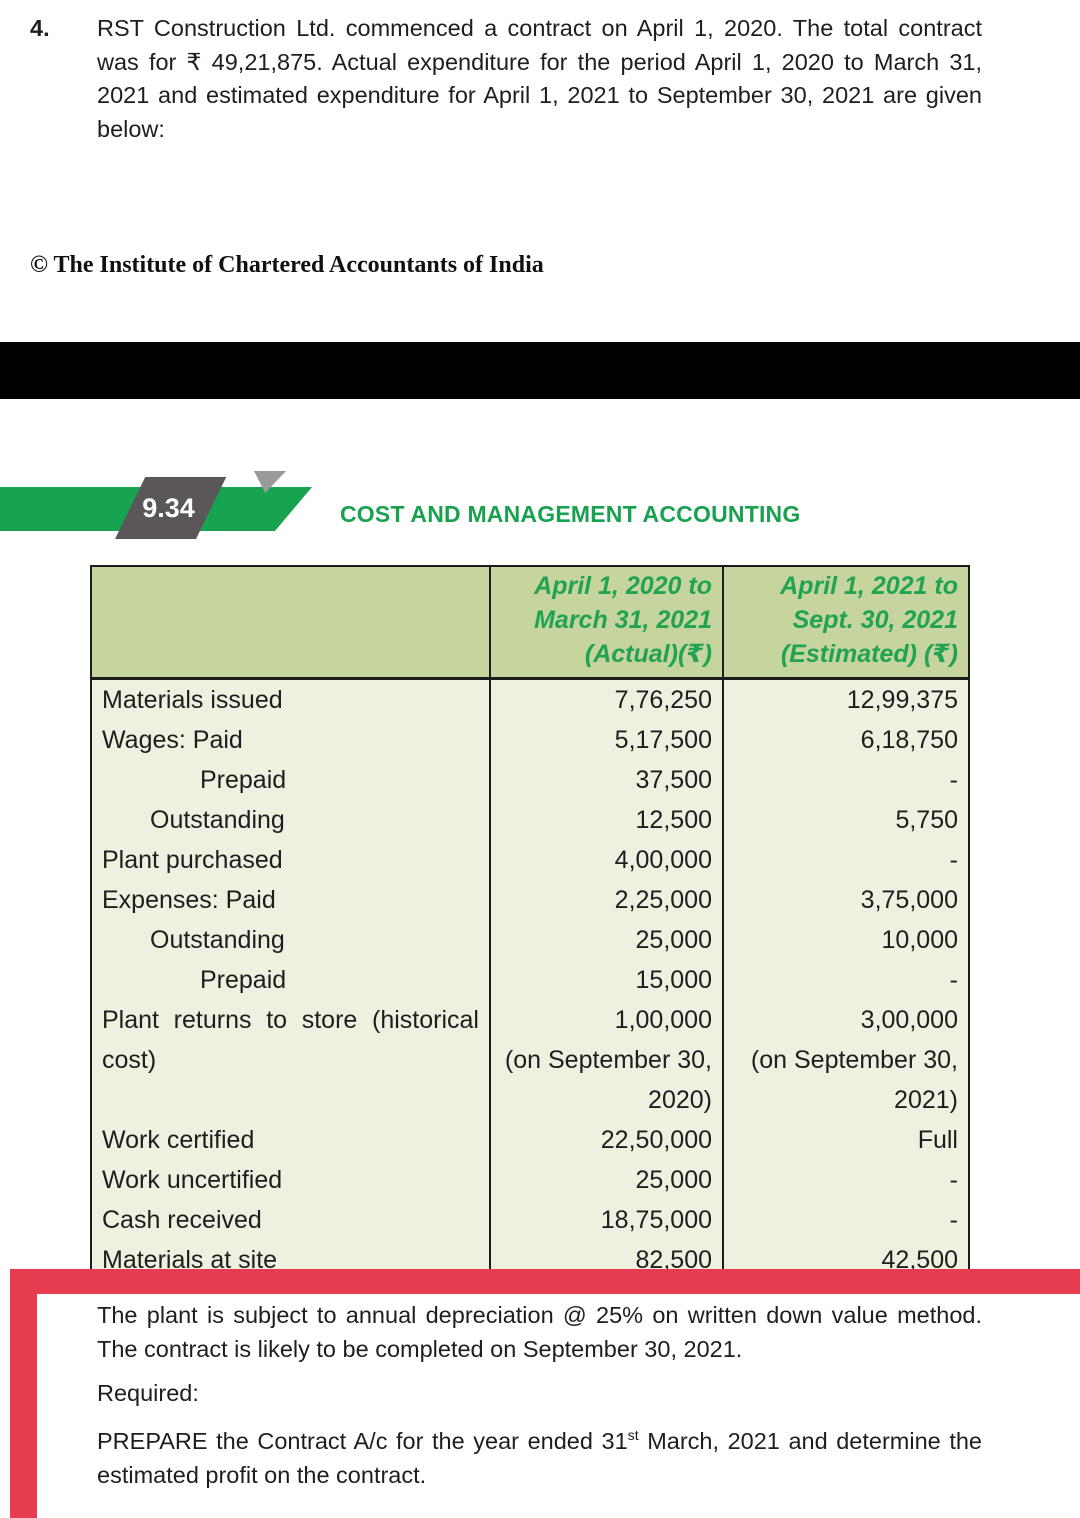 This screenshot has width=1080, height=1518. I want to click on table-row: Plant purchased 4,00,000 -, so click(530, 860).